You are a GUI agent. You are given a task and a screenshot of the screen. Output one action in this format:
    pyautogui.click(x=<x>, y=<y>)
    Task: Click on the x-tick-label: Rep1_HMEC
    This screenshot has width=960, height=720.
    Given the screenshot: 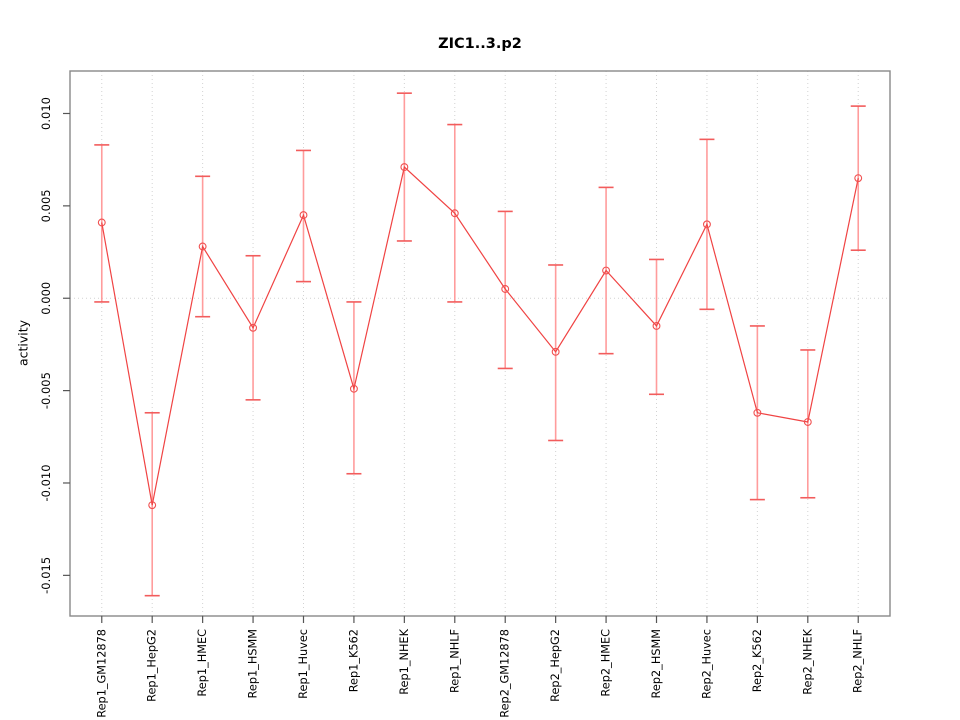 What is the action you would take?
    pyautogui.click(x=202, y=663)
    